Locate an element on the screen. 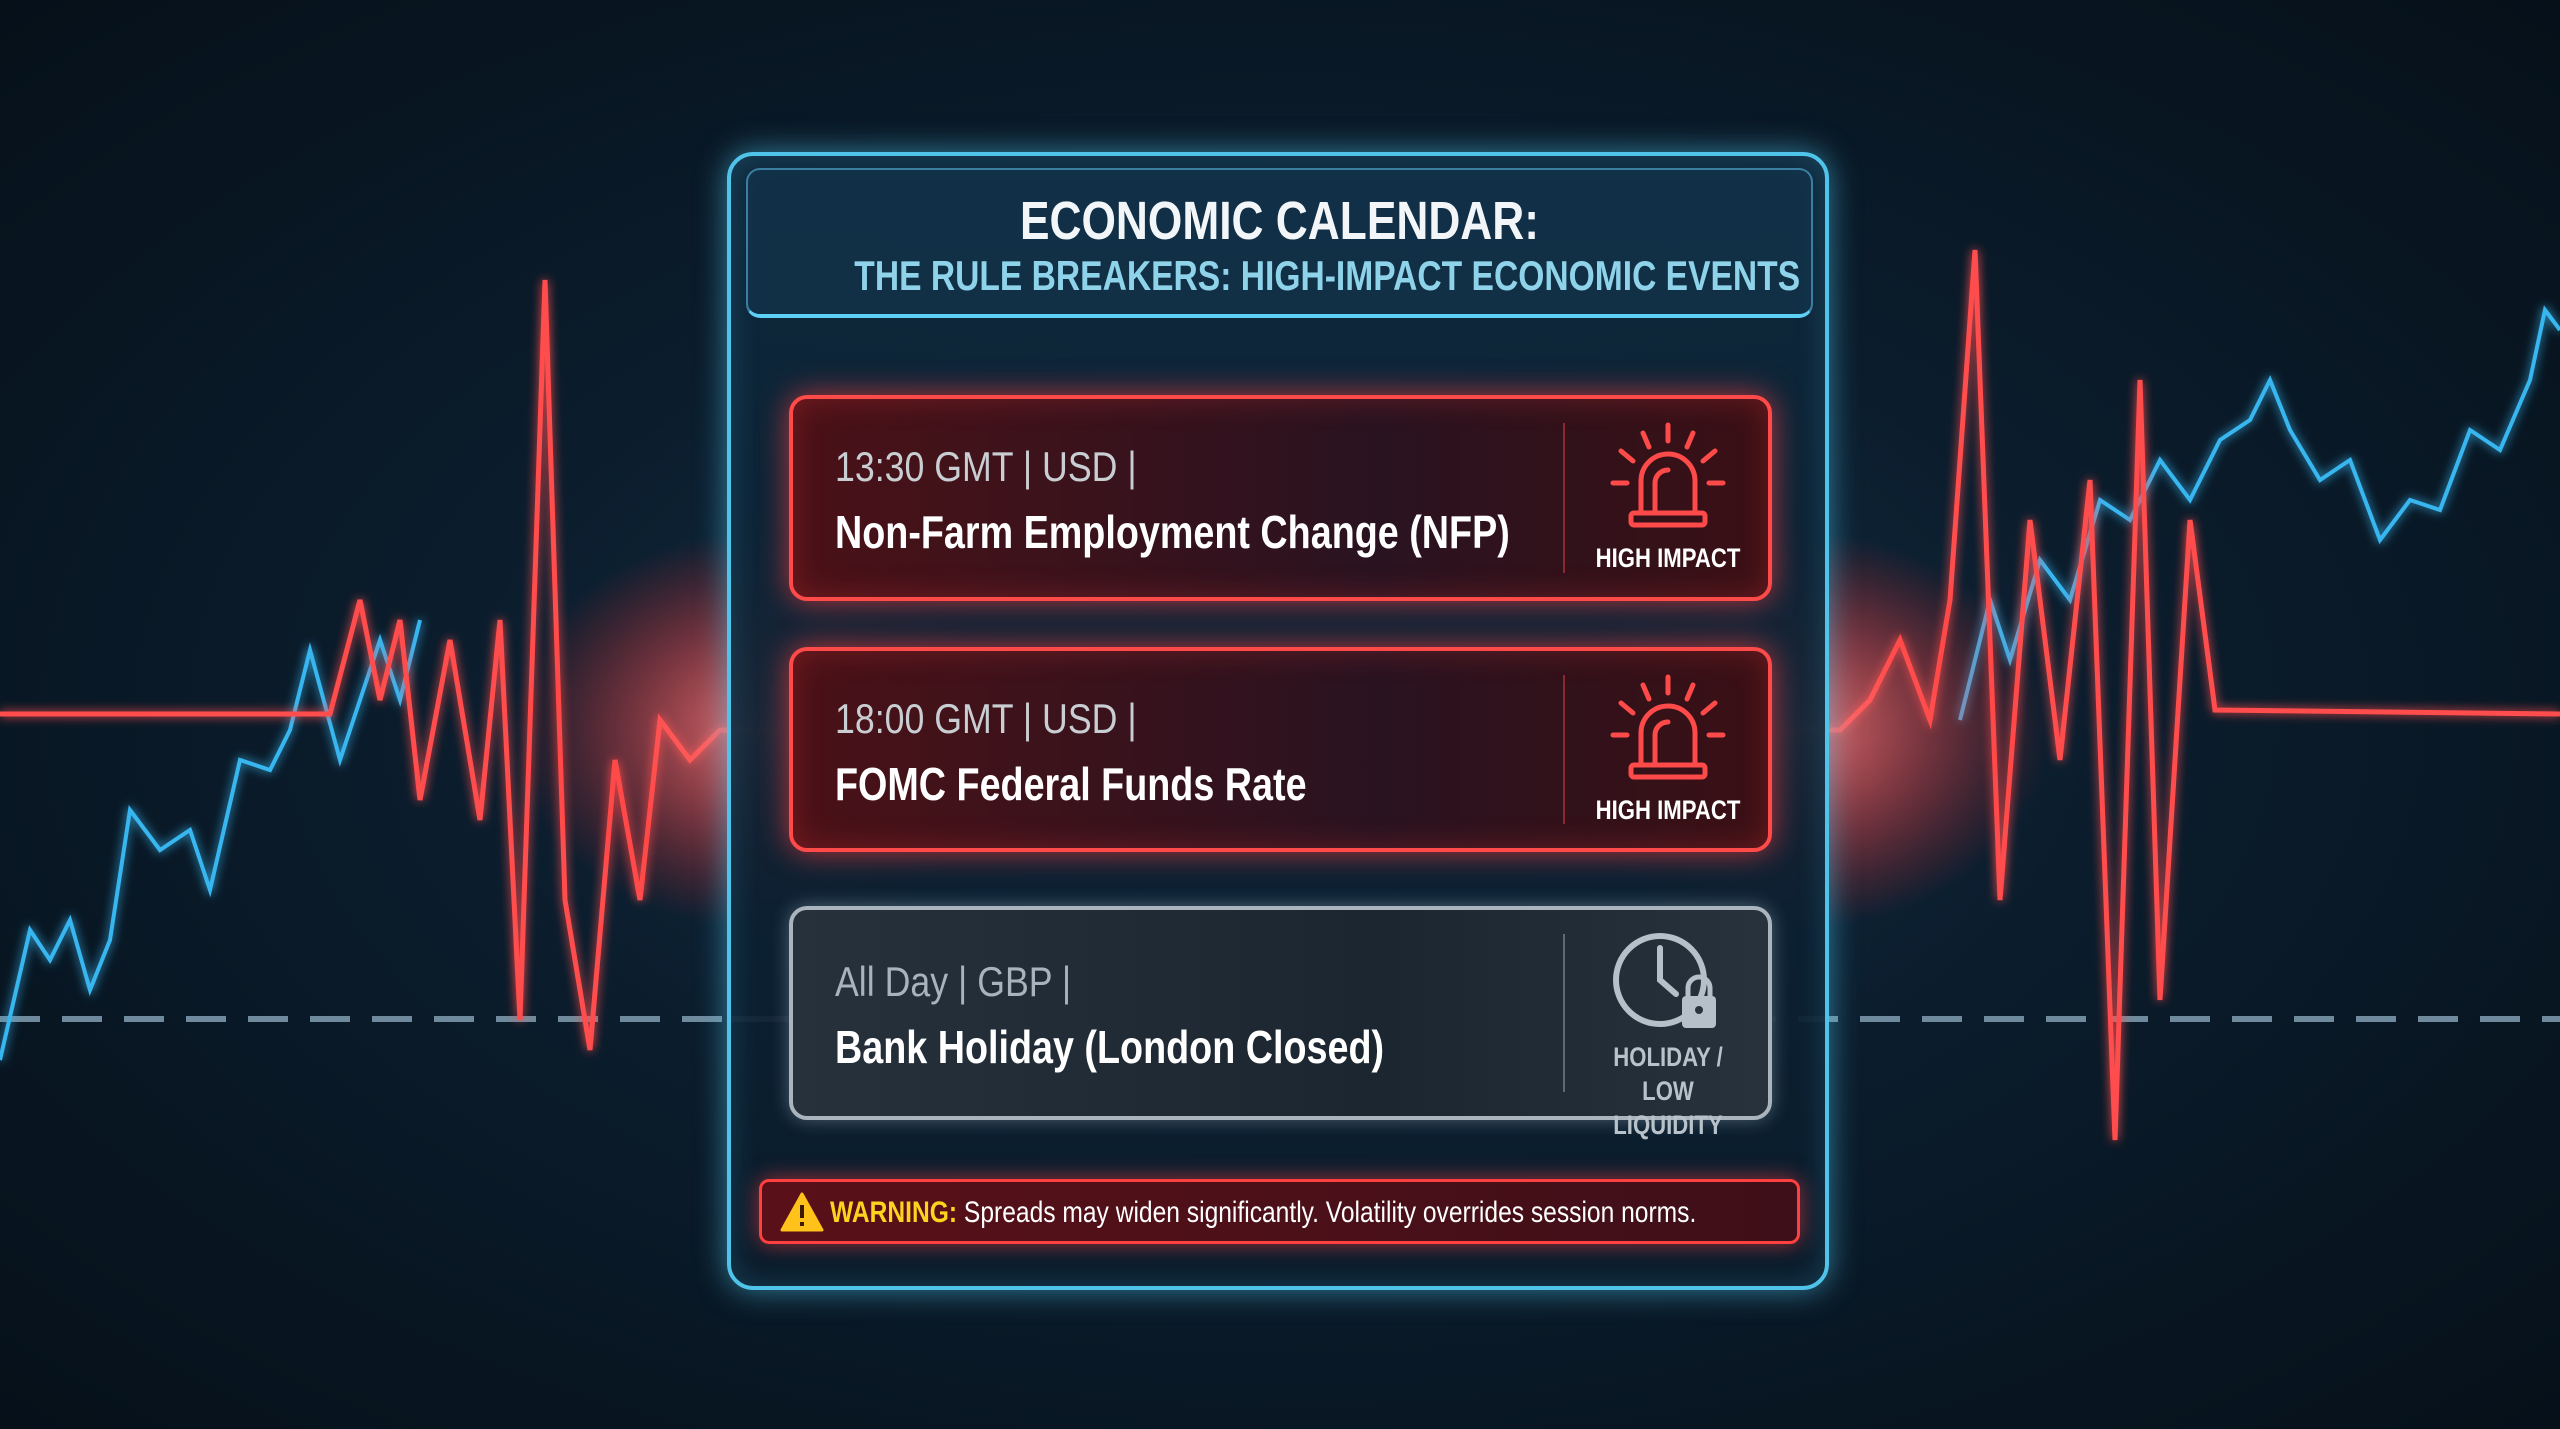 This screenshot has width=2560, height=1429. event-time-currency: 18:00 GMT | USD | is located at coordinates (986, 718).